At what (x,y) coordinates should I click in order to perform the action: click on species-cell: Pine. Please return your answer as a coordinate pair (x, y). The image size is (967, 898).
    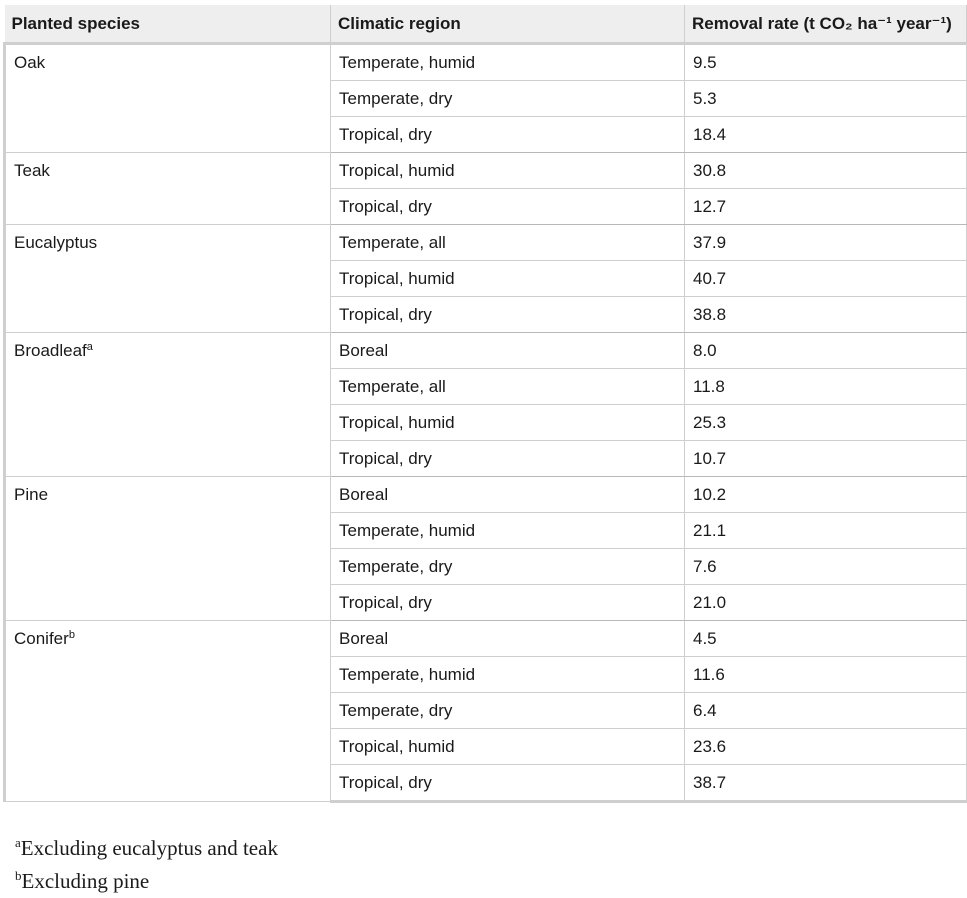
    Looking at the image, I should click on (167, 548).